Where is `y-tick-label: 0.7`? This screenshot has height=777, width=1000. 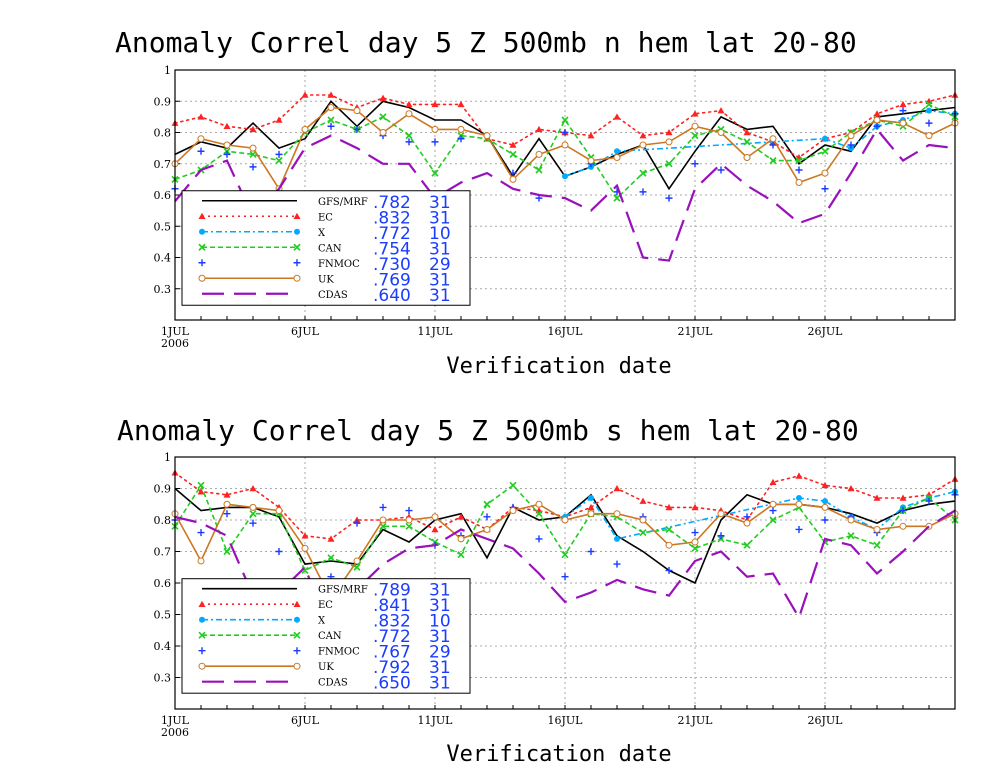
y-tick-label: 0.7 is located at coordinates (163, 164).